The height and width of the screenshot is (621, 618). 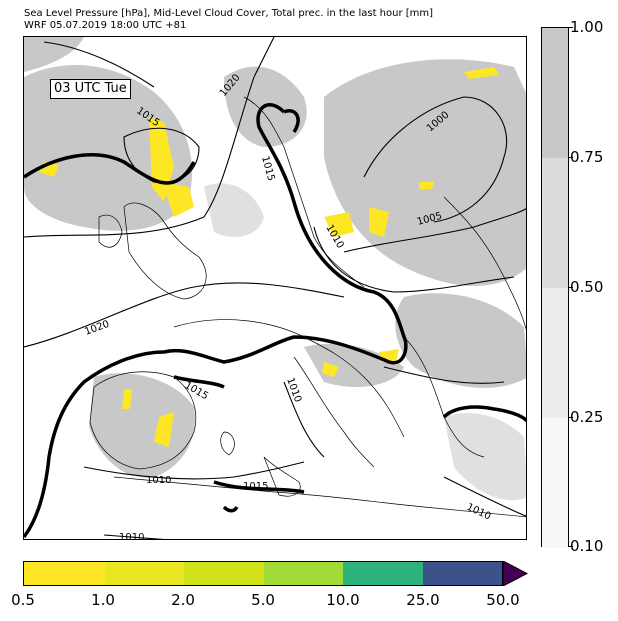 What do you see at coordinates (90, 89) in the screenshot?
I see `valid-time-label: 03 UTC Tue` at bounding box center [90, 89].